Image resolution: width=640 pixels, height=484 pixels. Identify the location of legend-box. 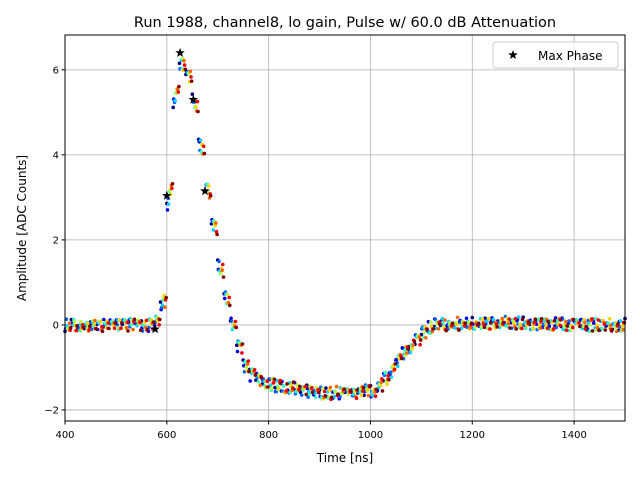
(555, 55).